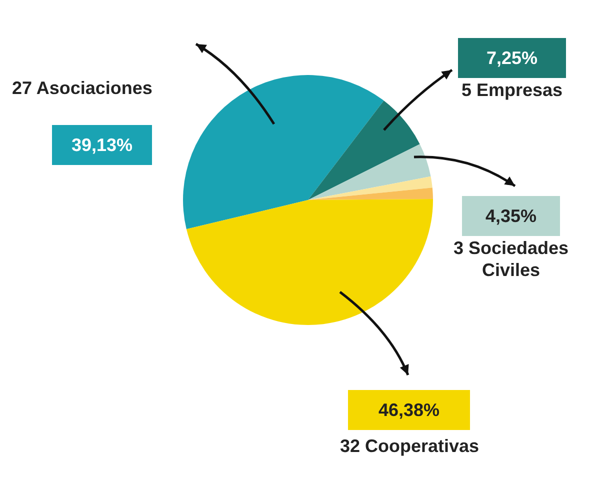  Describe the element at coordinates (82, 88) in the screenshot. I see `slice-label: 27 Asociaciones` at that location.